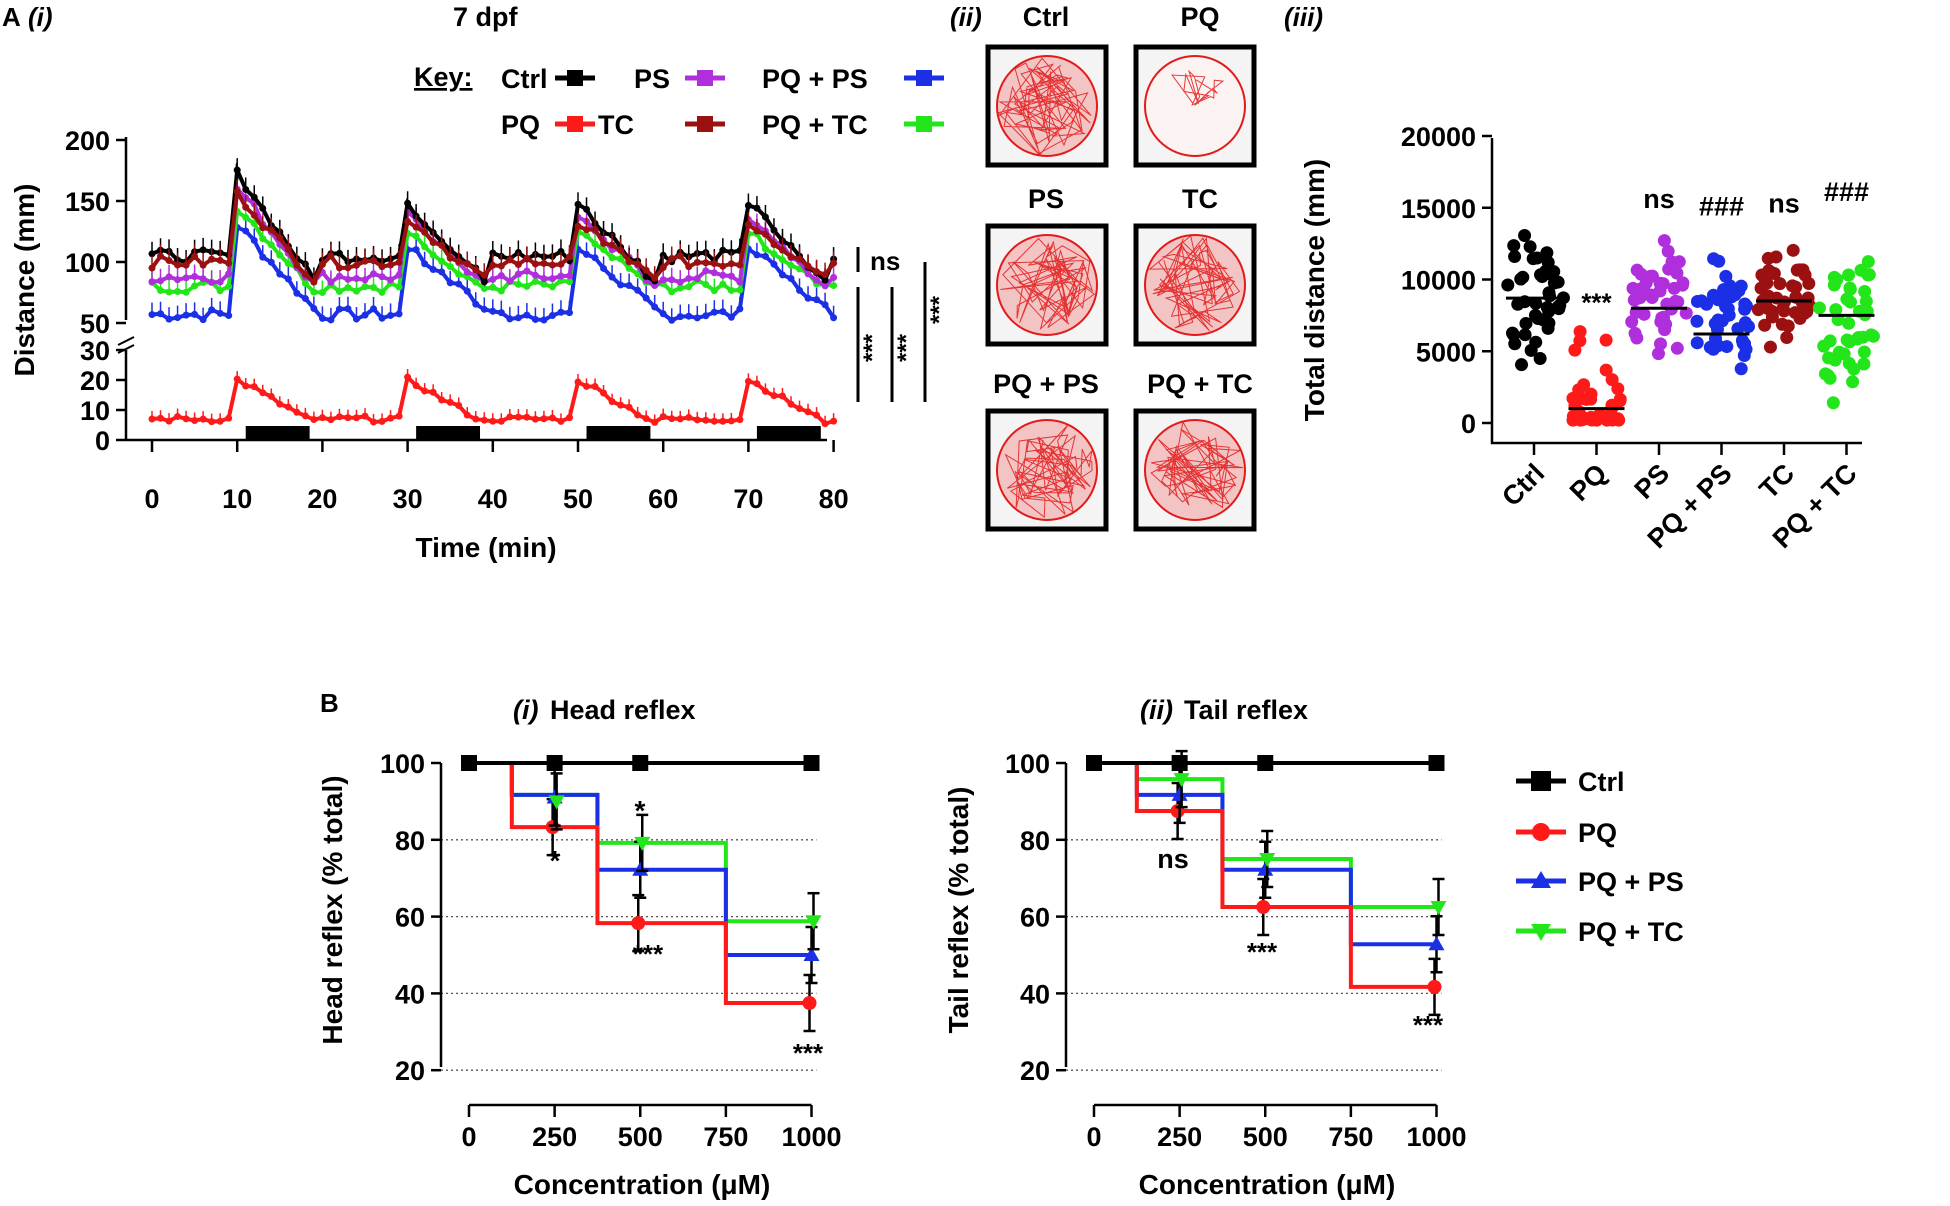 The image size is (1950, 1206). What do you see at coordinates (410, 994) in the screenshot?
I see `y-tick-label: 40` at bounding box center [410, 994].